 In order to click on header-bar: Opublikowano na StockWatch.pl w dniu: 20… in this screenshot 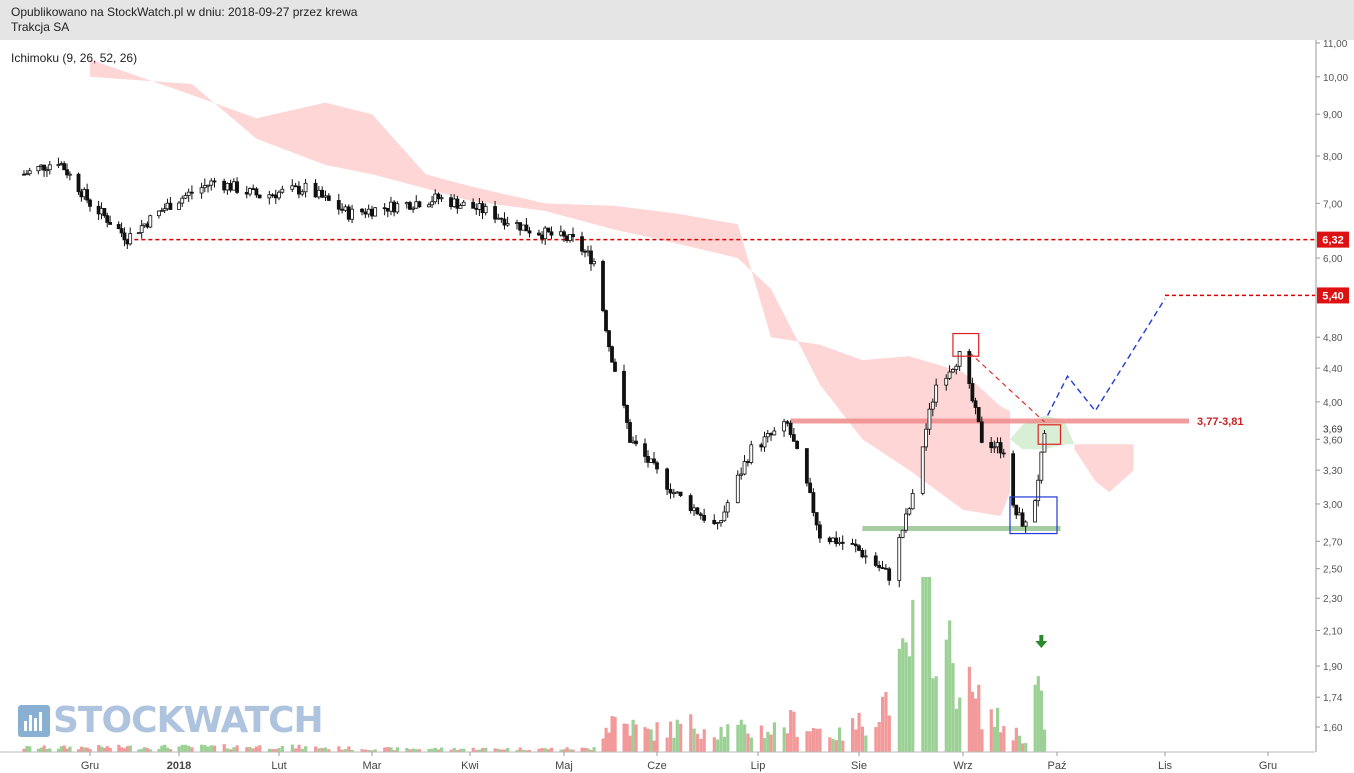, I will do `click(677, 20)`.